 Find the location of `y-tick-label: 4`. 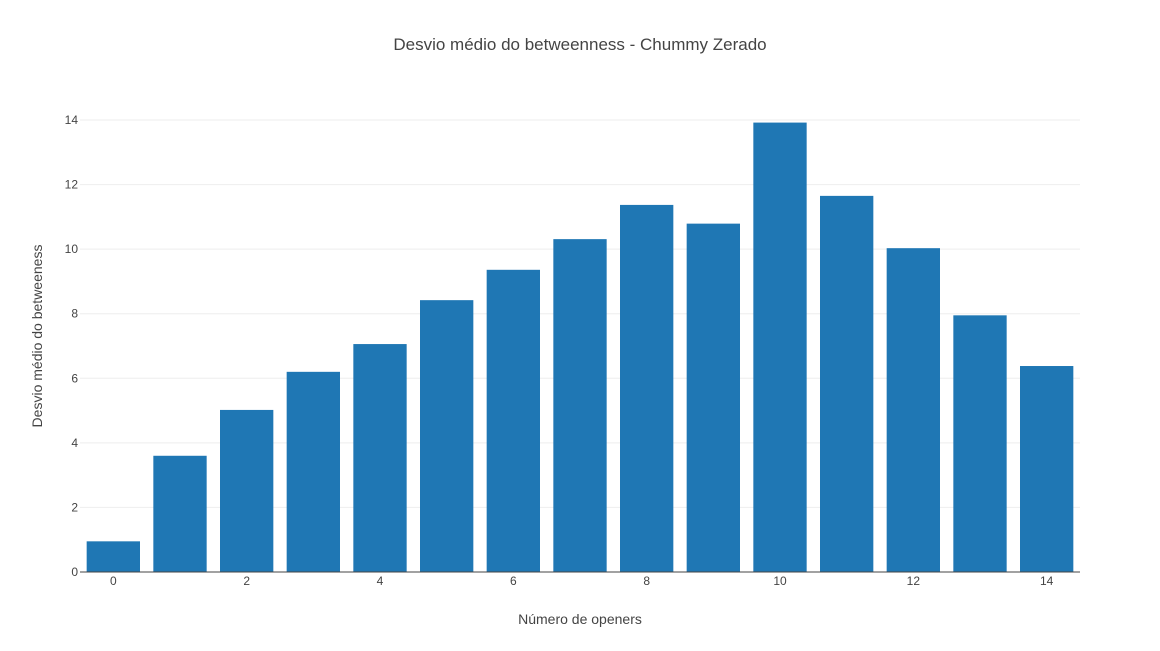

y-tick-label: 4 is located at coordinates (74, 443).